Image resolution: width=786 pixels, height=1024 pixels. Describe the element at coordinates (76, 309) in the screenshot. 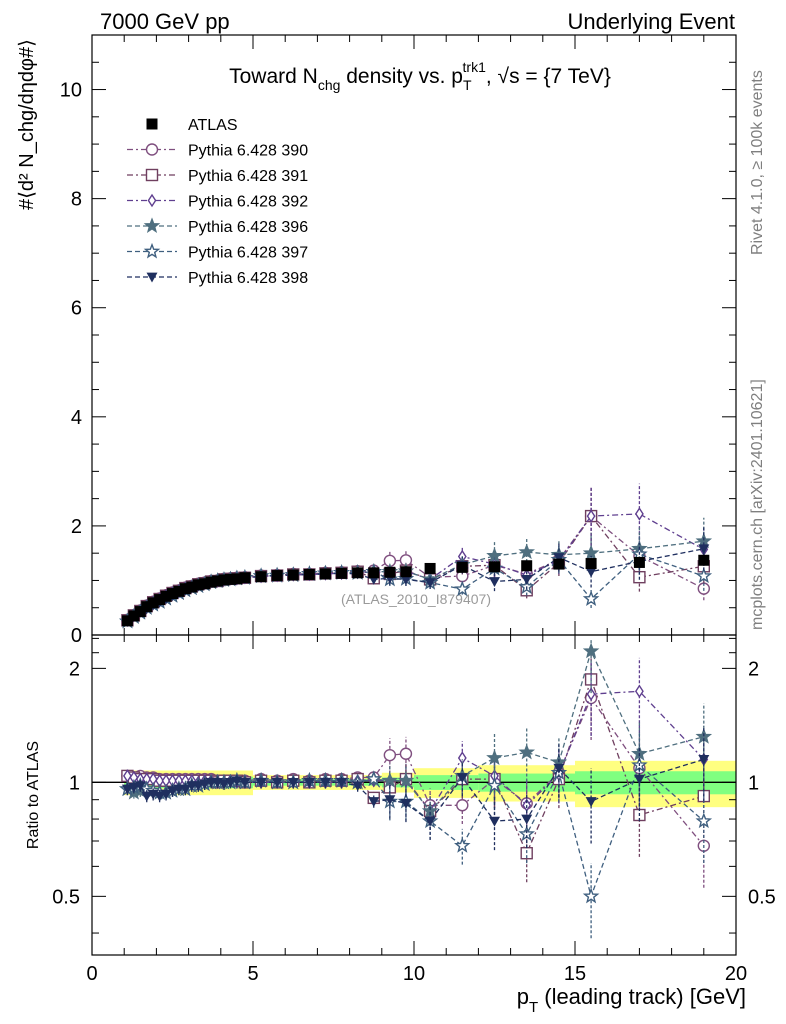

I see `main-y-tick-label: 6` at that location.